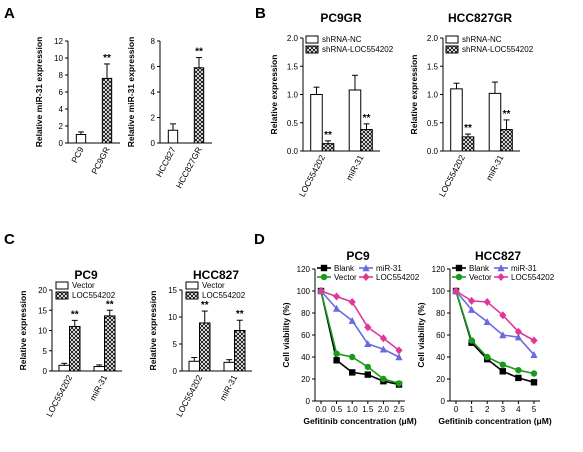  Describe the element at coordinates (293, 151) in the screenshot. I see `y-tick-label: 0.0` at that location.